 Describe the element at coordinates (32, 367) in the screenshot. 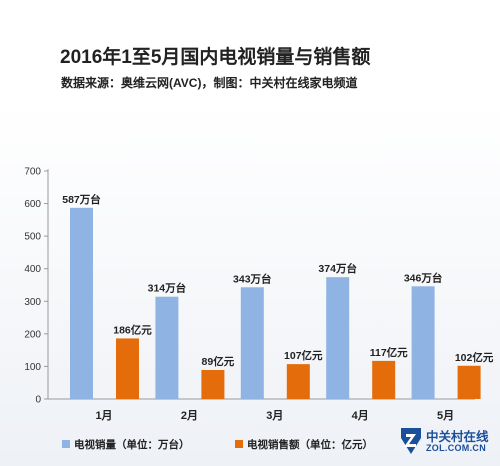

I see `y-tick-label: 100` at that location.